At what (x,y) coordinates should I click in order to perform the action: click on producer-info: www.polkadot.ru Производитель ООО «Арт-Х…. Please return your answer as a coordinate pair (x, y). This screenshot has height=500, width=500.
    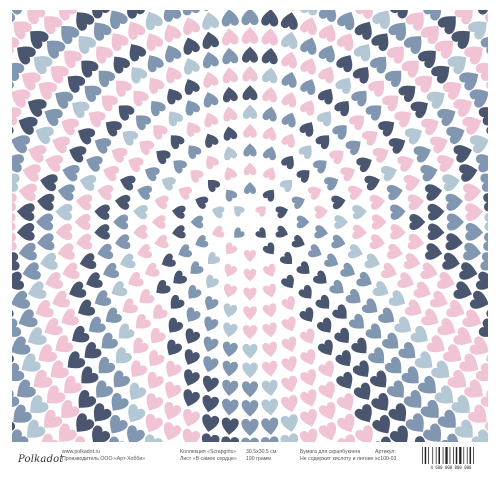
    Looking at the image, I should click on (103, 456).